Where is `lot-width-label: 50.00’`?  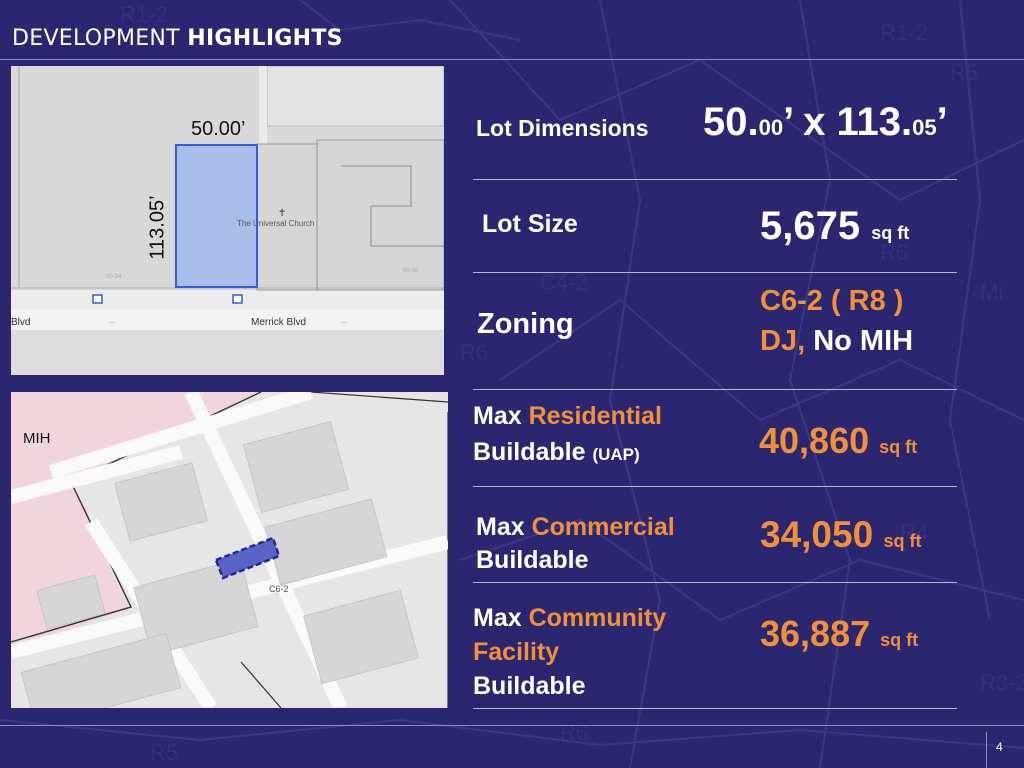 lot-width-label: 50.00’ is located at coordinates (218, 129).